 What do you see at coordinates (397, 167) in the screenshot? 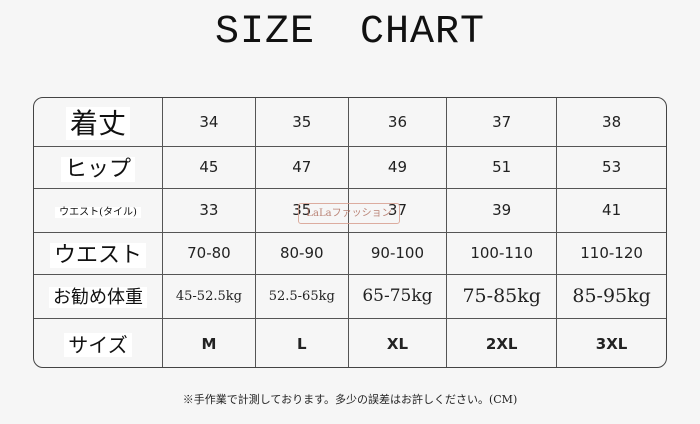
I see `table-cell: 49` at bounding box center [397, 167].